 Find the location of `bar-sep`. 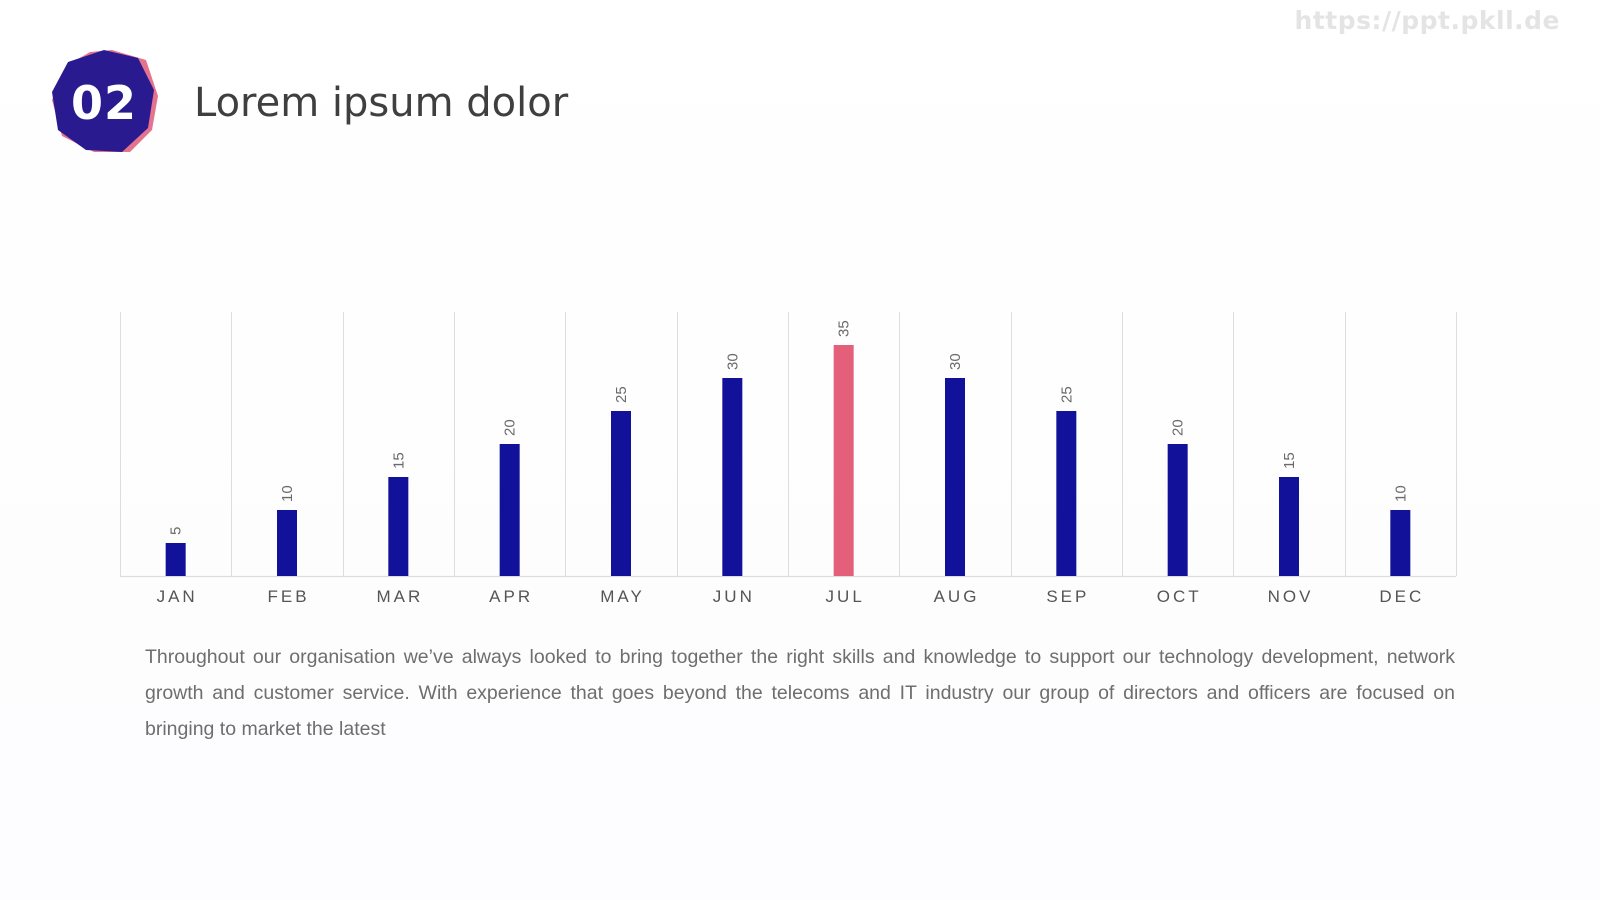

bar-sep is located at coordinates (1066, 493).